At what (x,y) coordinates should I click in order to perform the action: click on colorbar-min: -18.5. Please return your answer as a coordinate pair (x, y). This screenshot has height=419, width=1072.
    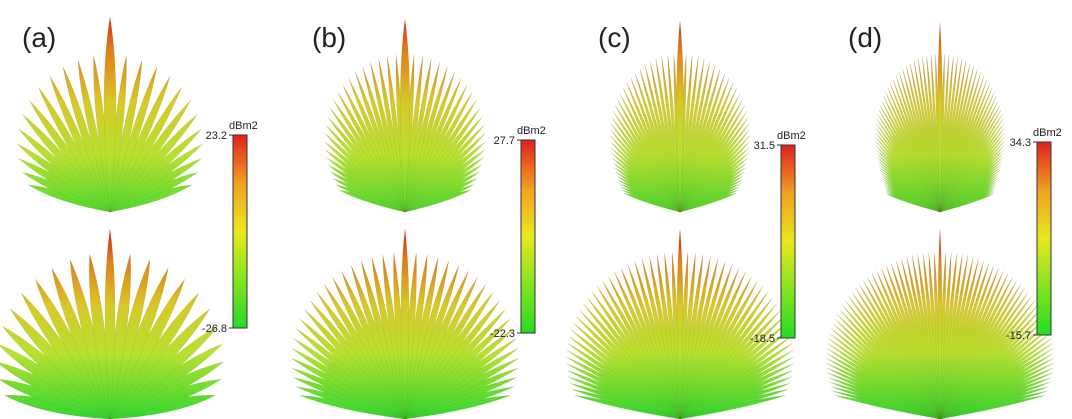
    Looking at the image, I should click on (762, 339).